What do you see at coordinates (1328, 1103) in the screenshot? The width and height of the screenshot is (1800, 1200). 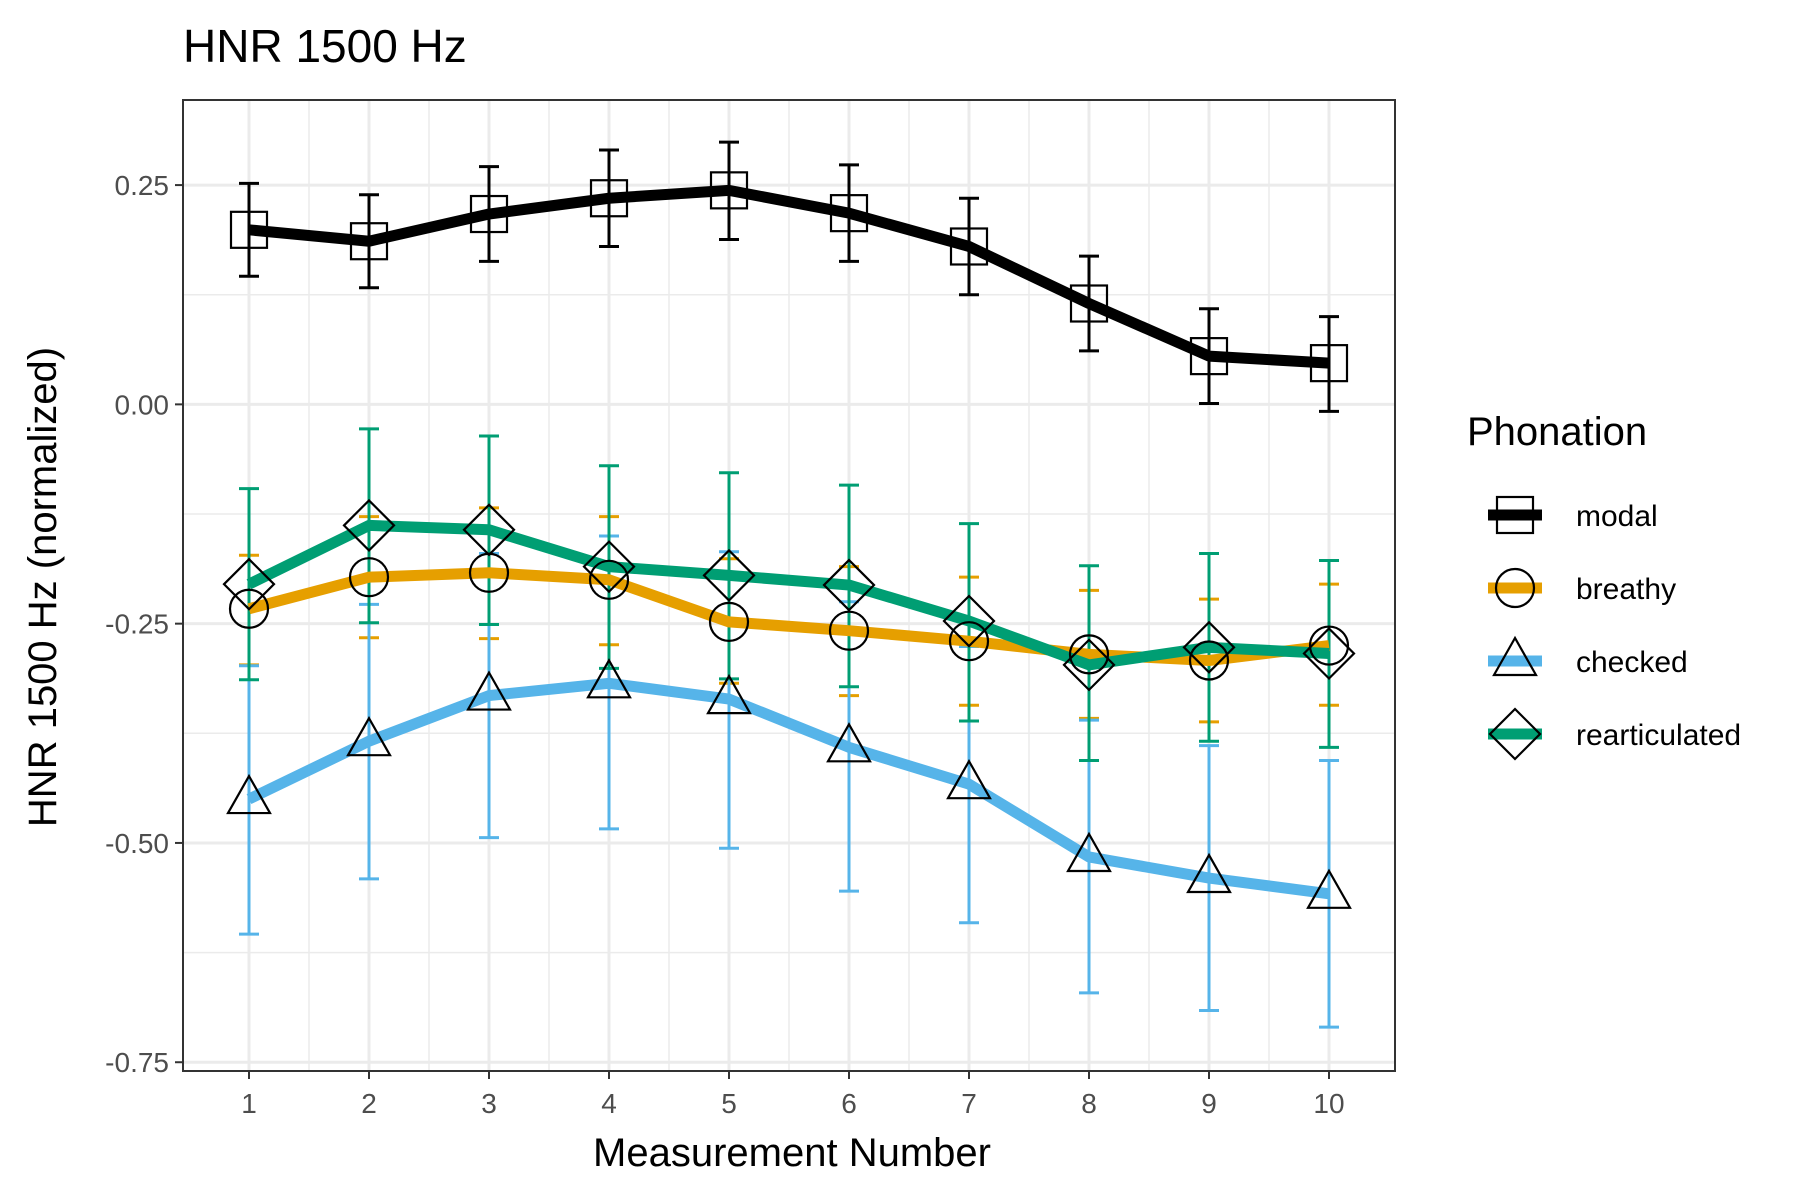 I see `x-tick-label: 10` at bounding box center [1328, 1103].